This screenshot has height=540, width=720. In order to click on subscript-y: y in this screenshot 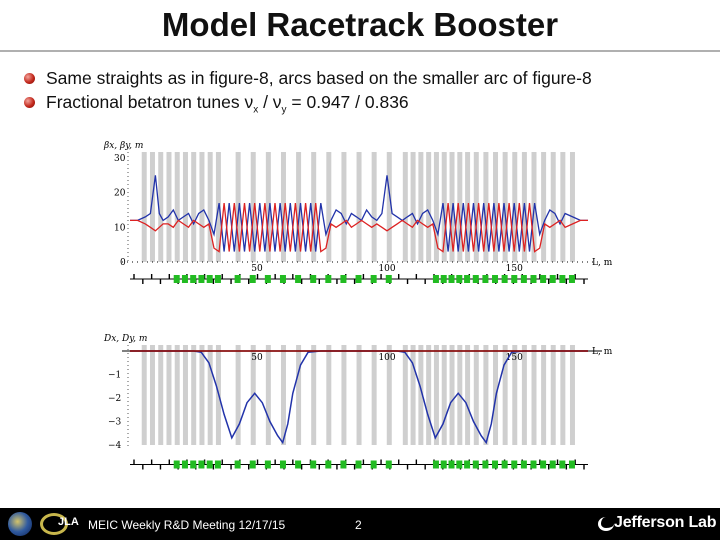, I will do `click(284, 110)`.